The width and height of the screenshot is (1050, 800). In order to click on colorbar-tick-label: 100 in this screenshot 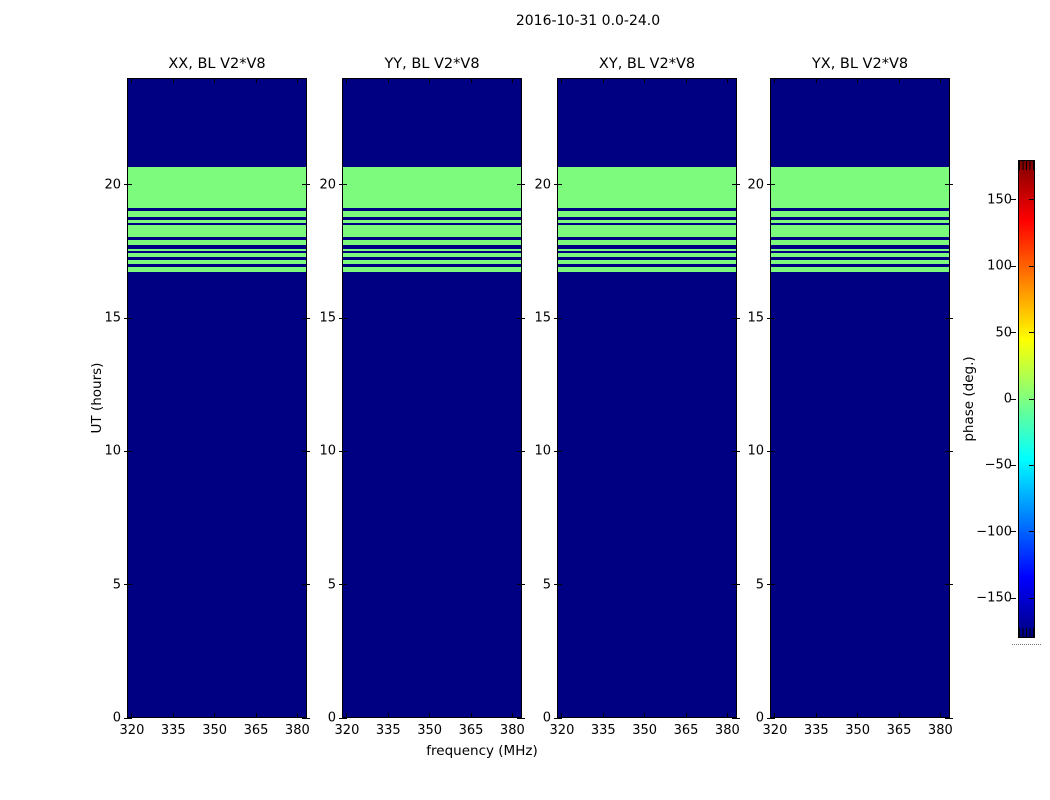, I will do `click(999, 266)`.